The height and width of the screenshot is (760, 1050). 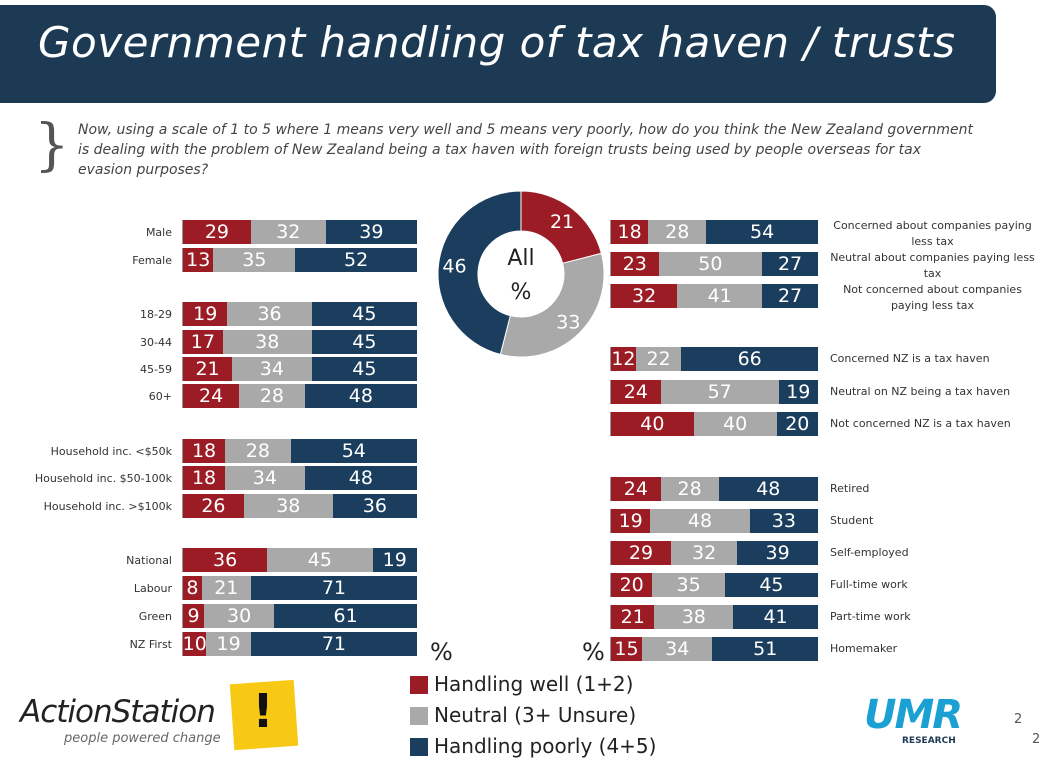 I want to click on bar-concerned-about-companies-paying-less-tax: 18 28 54, so click(x=714, y=232).